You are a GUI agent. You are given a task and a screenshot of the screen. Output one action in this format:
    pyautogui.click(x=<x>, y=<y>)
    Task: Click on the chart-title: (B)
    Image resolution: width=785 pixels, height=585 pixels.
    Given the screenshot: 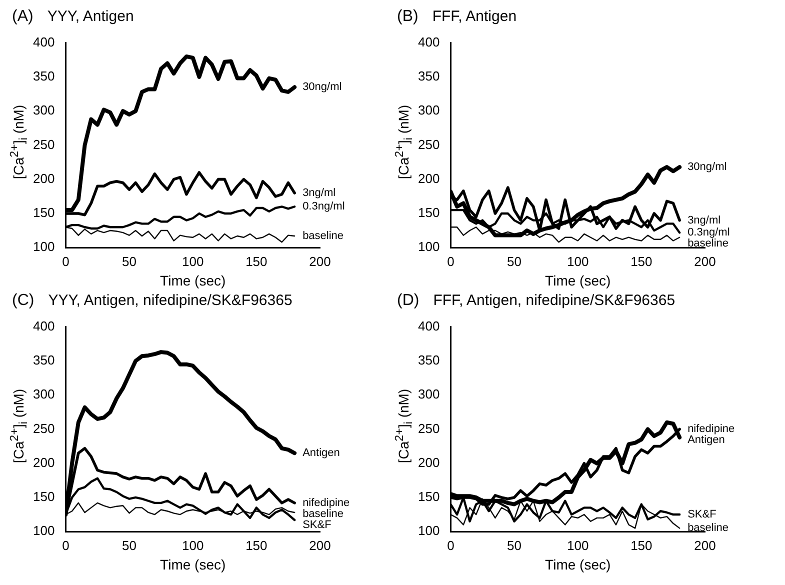 What is the action you would take?
    pyautogui.click(x=407, y=17)
    